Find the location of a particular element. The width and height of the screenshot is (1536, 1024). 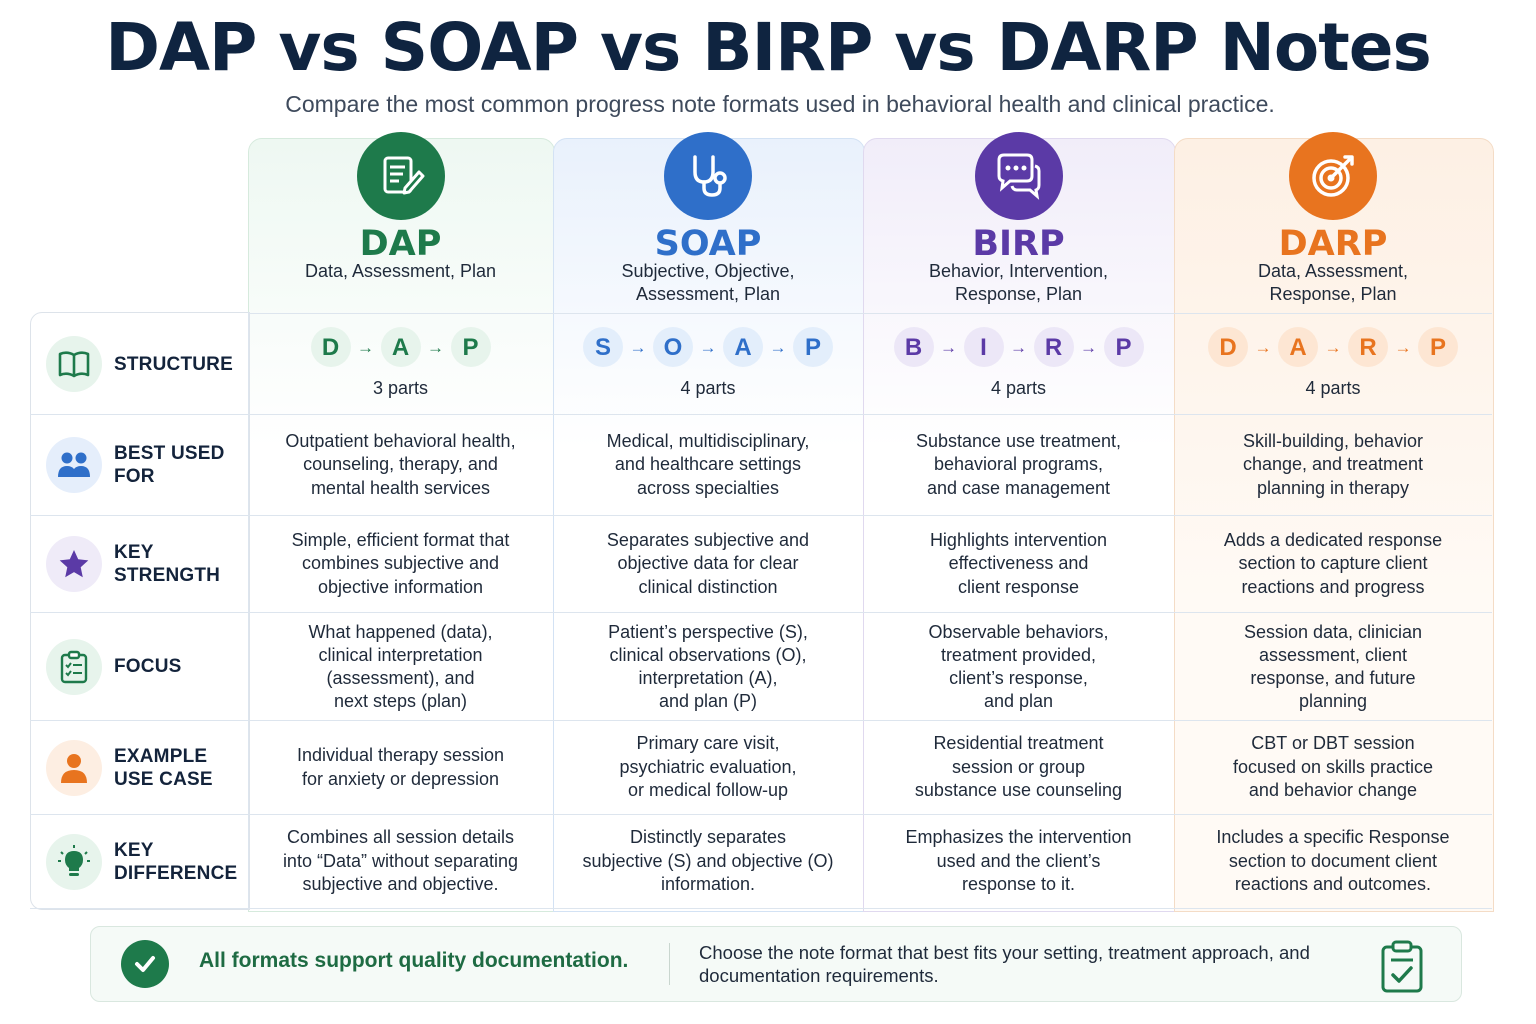

row-label-key-difference: KEY DIFFERENCE is located at coordinates (139, 861).